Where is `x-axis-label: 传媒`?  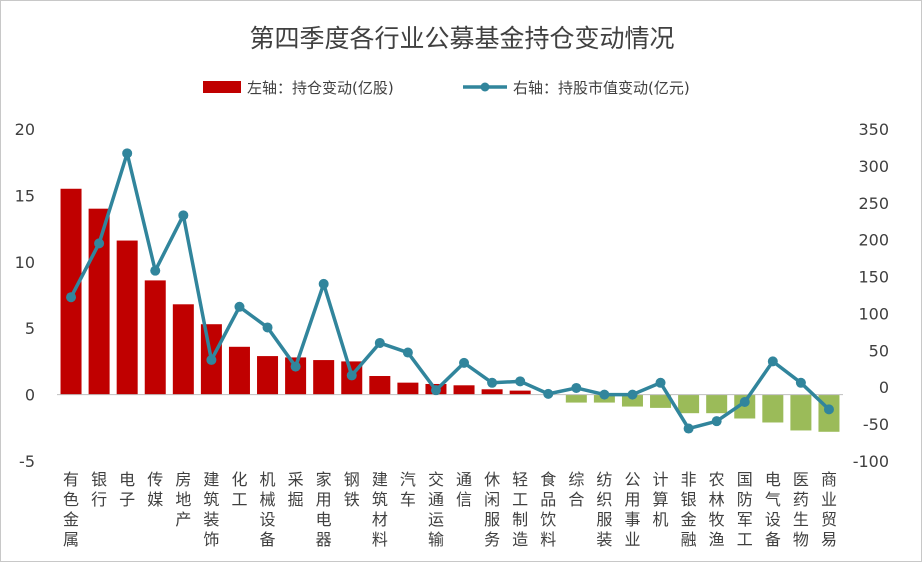 x-axis-label: 传媒 is located at coordinates (155, 489).